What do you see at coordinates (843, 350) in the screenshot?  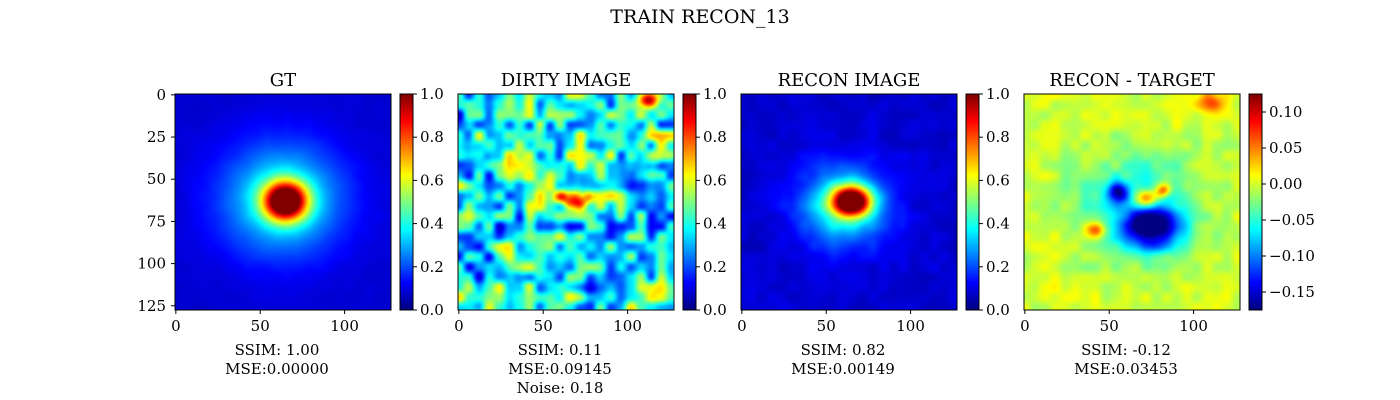 I see `metric-label: SSIM: 0.82` at bounding box center [843, 350].